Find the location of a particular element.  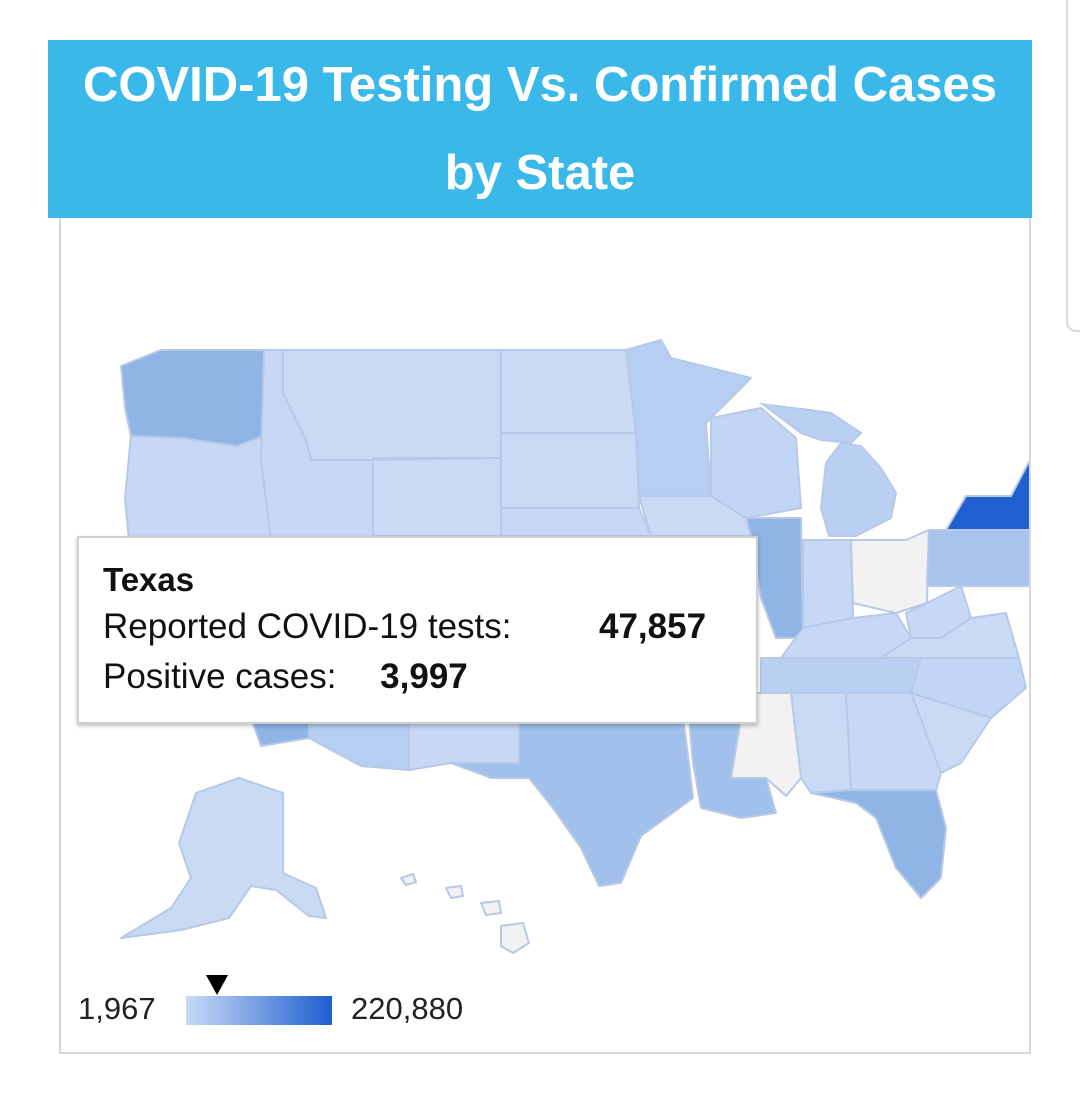

legend-gradient-bar is located at coordinates (259, 1010).